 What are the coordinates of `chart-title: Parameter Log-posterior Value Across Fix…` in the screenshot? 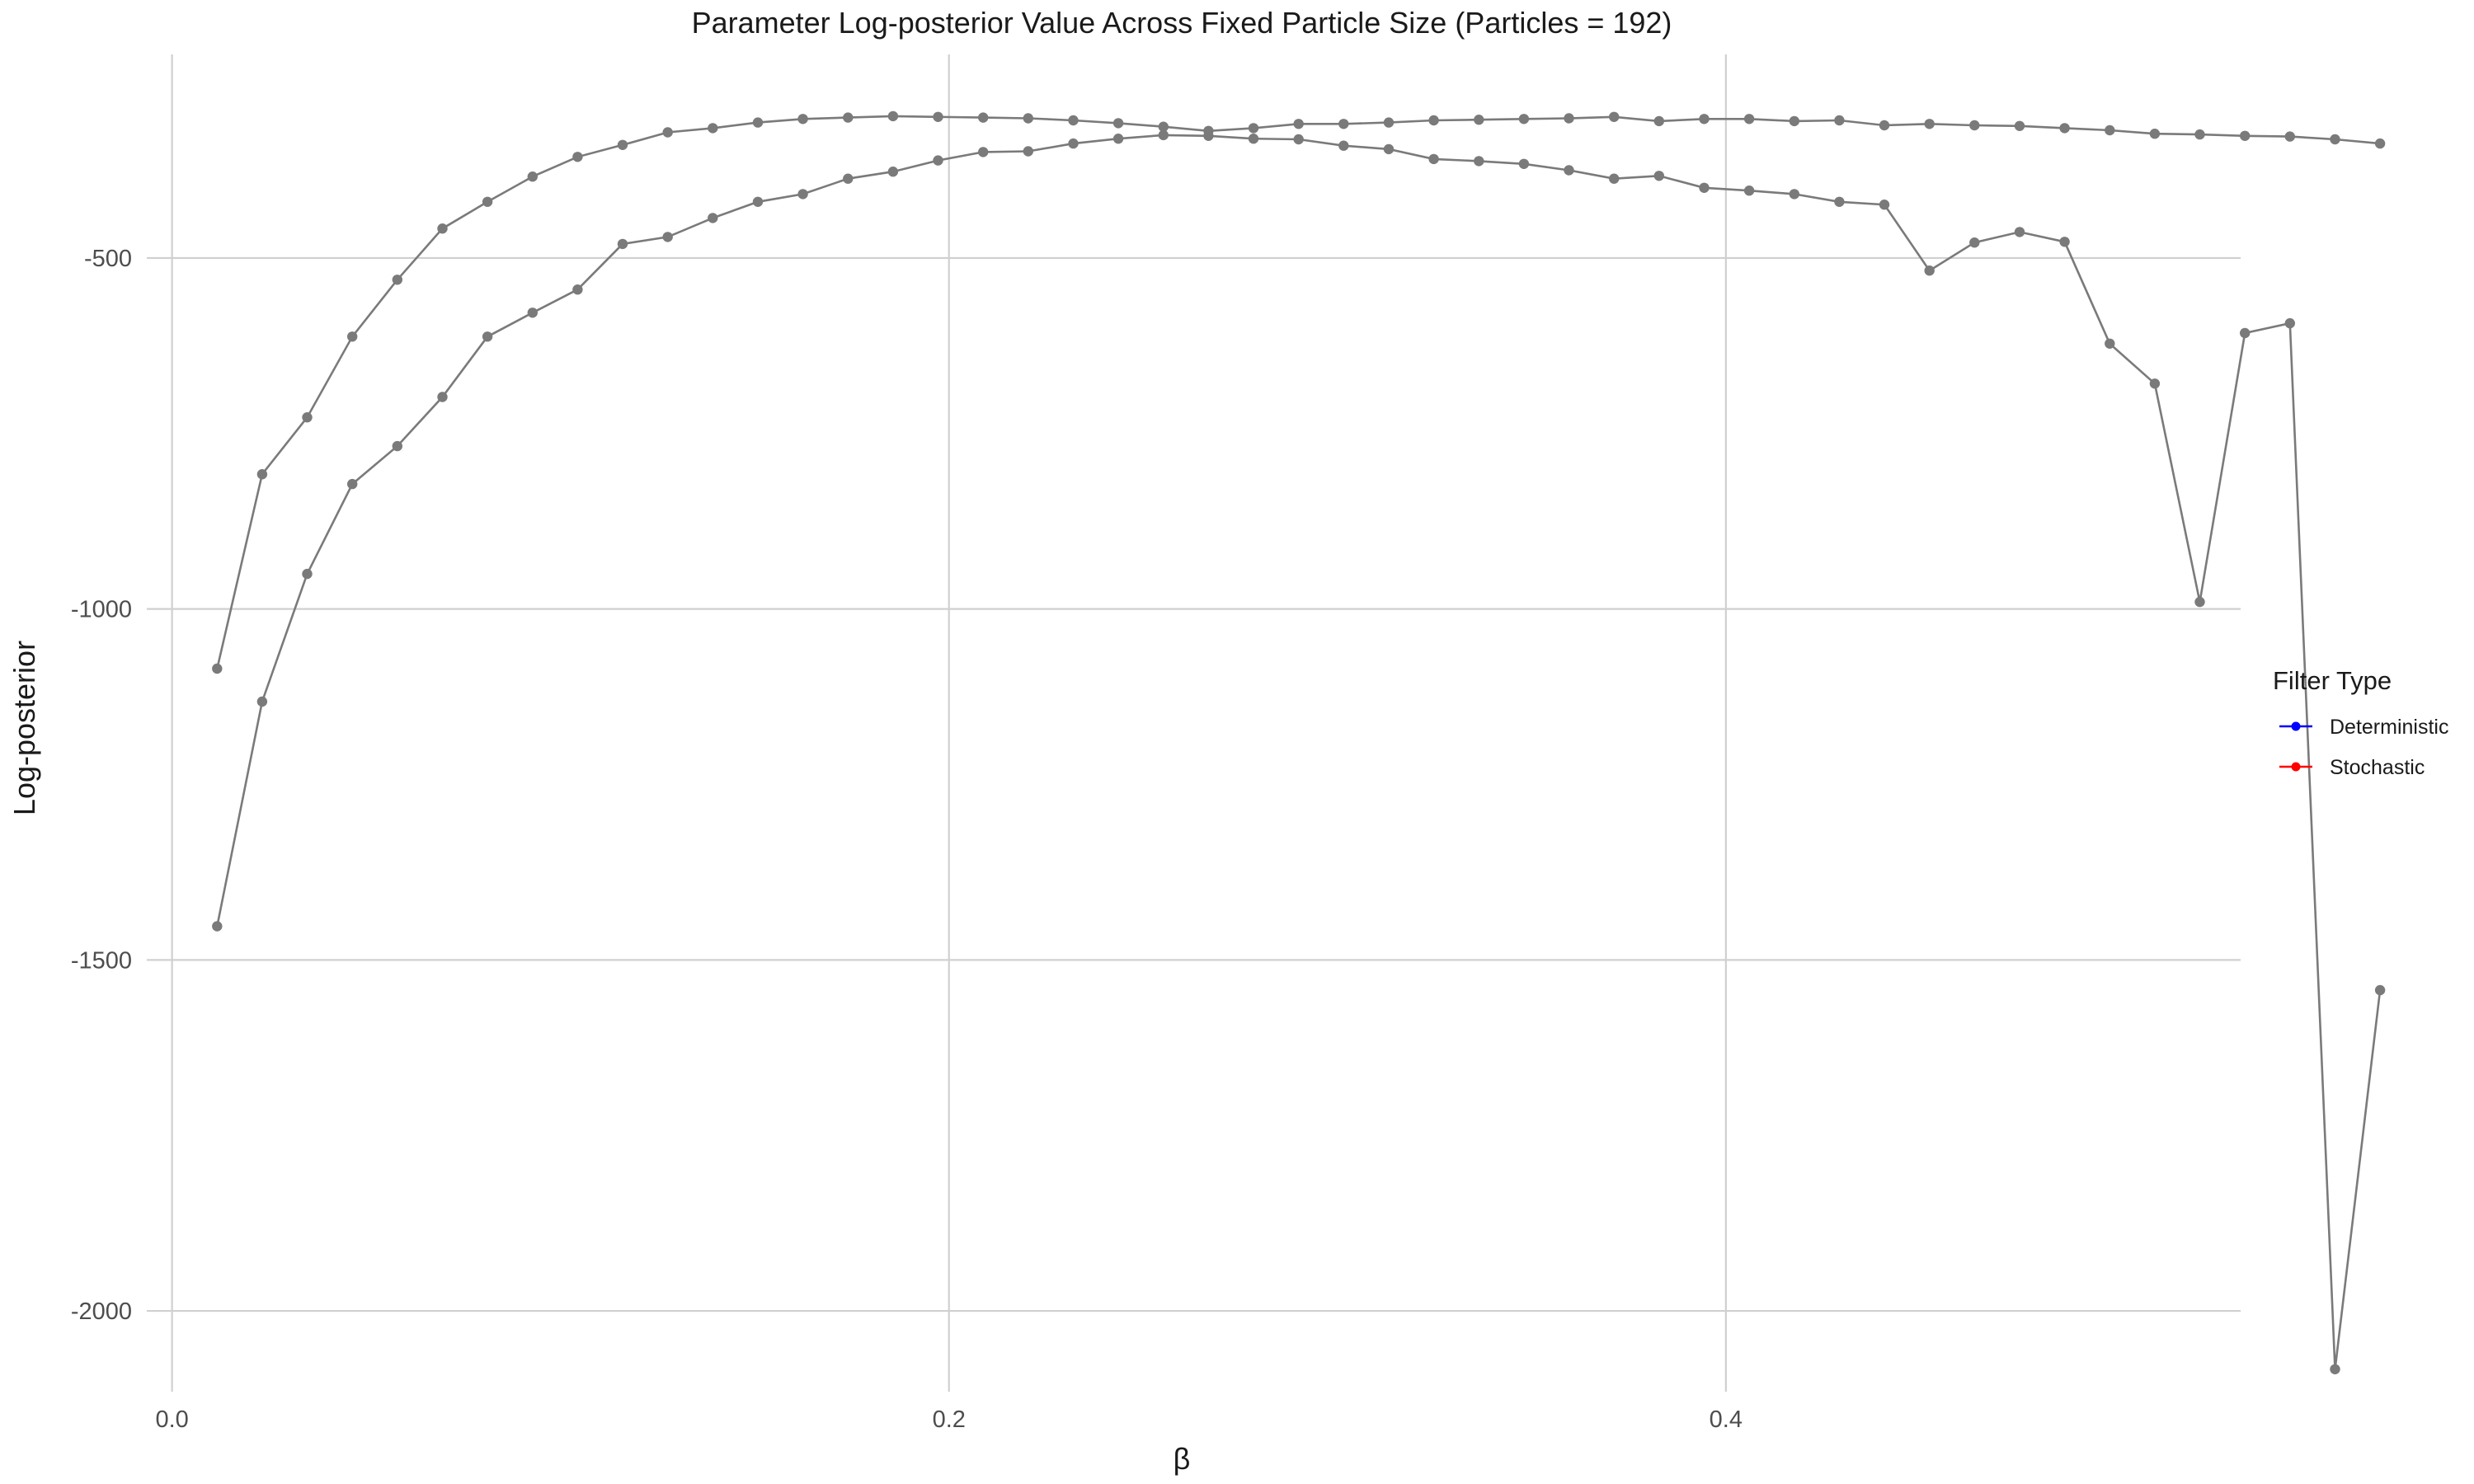 It's located at (1182, 23).